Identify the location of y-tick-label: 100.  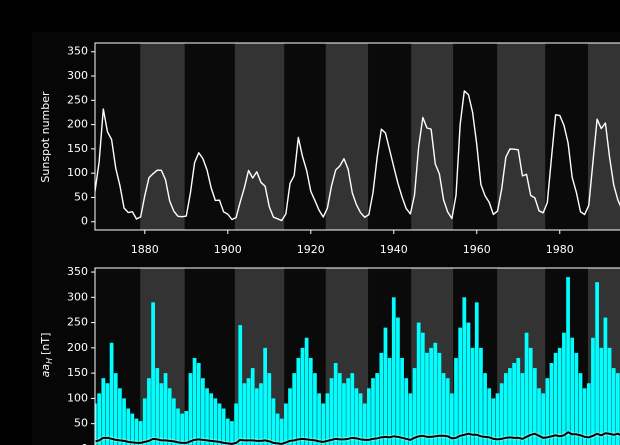
(77, 172).